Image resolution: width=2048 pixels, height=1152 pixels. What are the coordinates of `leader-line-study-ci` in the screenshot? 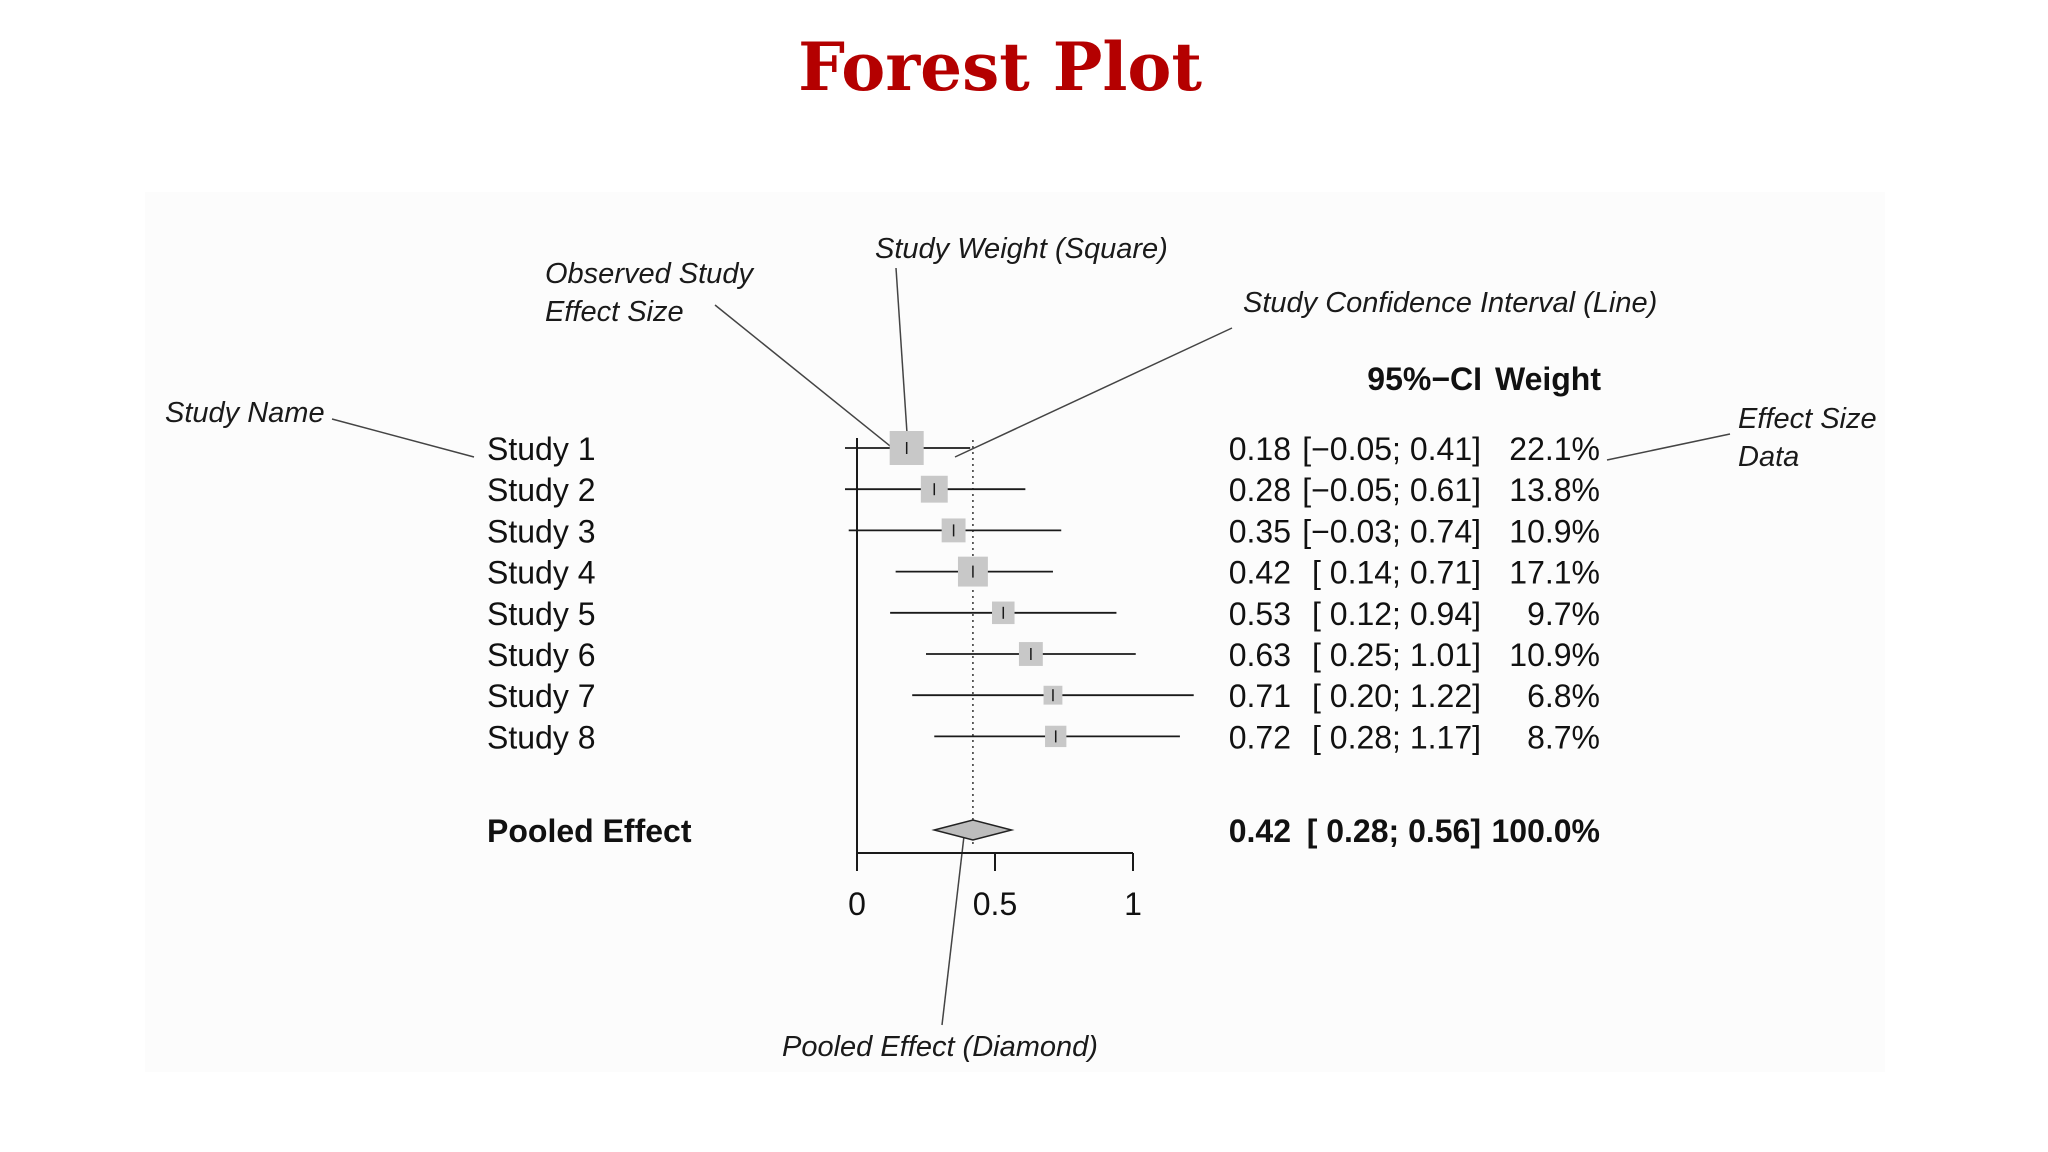 It's located at (1093, 392).